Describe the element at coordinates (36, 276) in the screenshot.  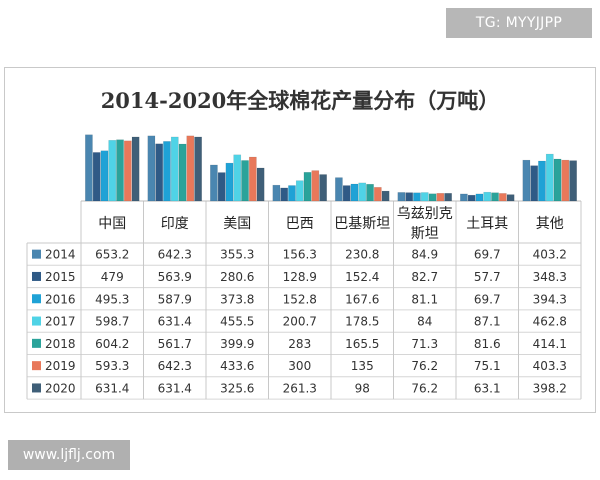
I see `legend-key-2015` at that location.